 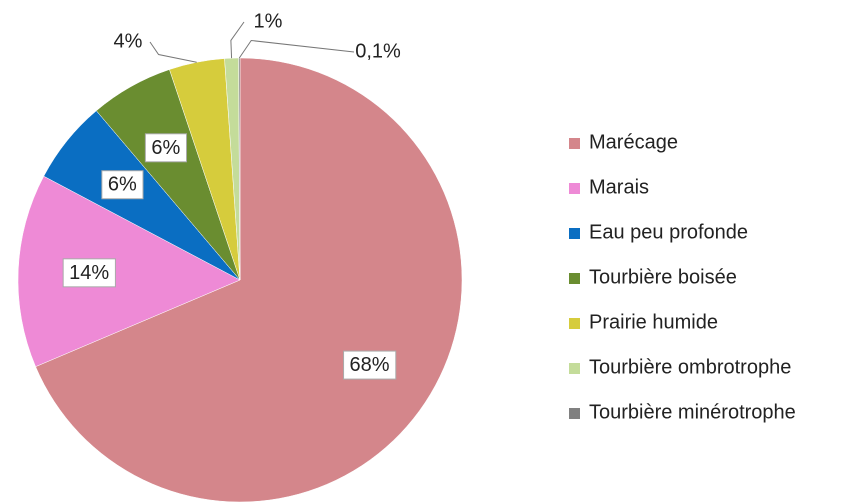 What do you see at coordinates (619, 187) in the screenshot?
I see `legend-label: Marais` at bounding box center [619, 187].